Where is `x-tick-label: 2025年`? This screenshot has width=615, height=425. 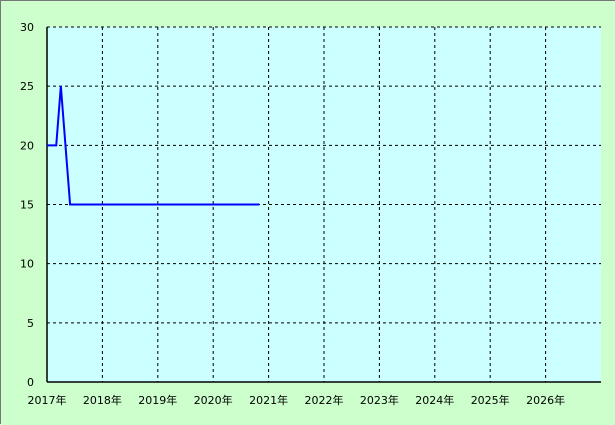
x-tick-label: 2025年 is located at coordinates (490, 400).